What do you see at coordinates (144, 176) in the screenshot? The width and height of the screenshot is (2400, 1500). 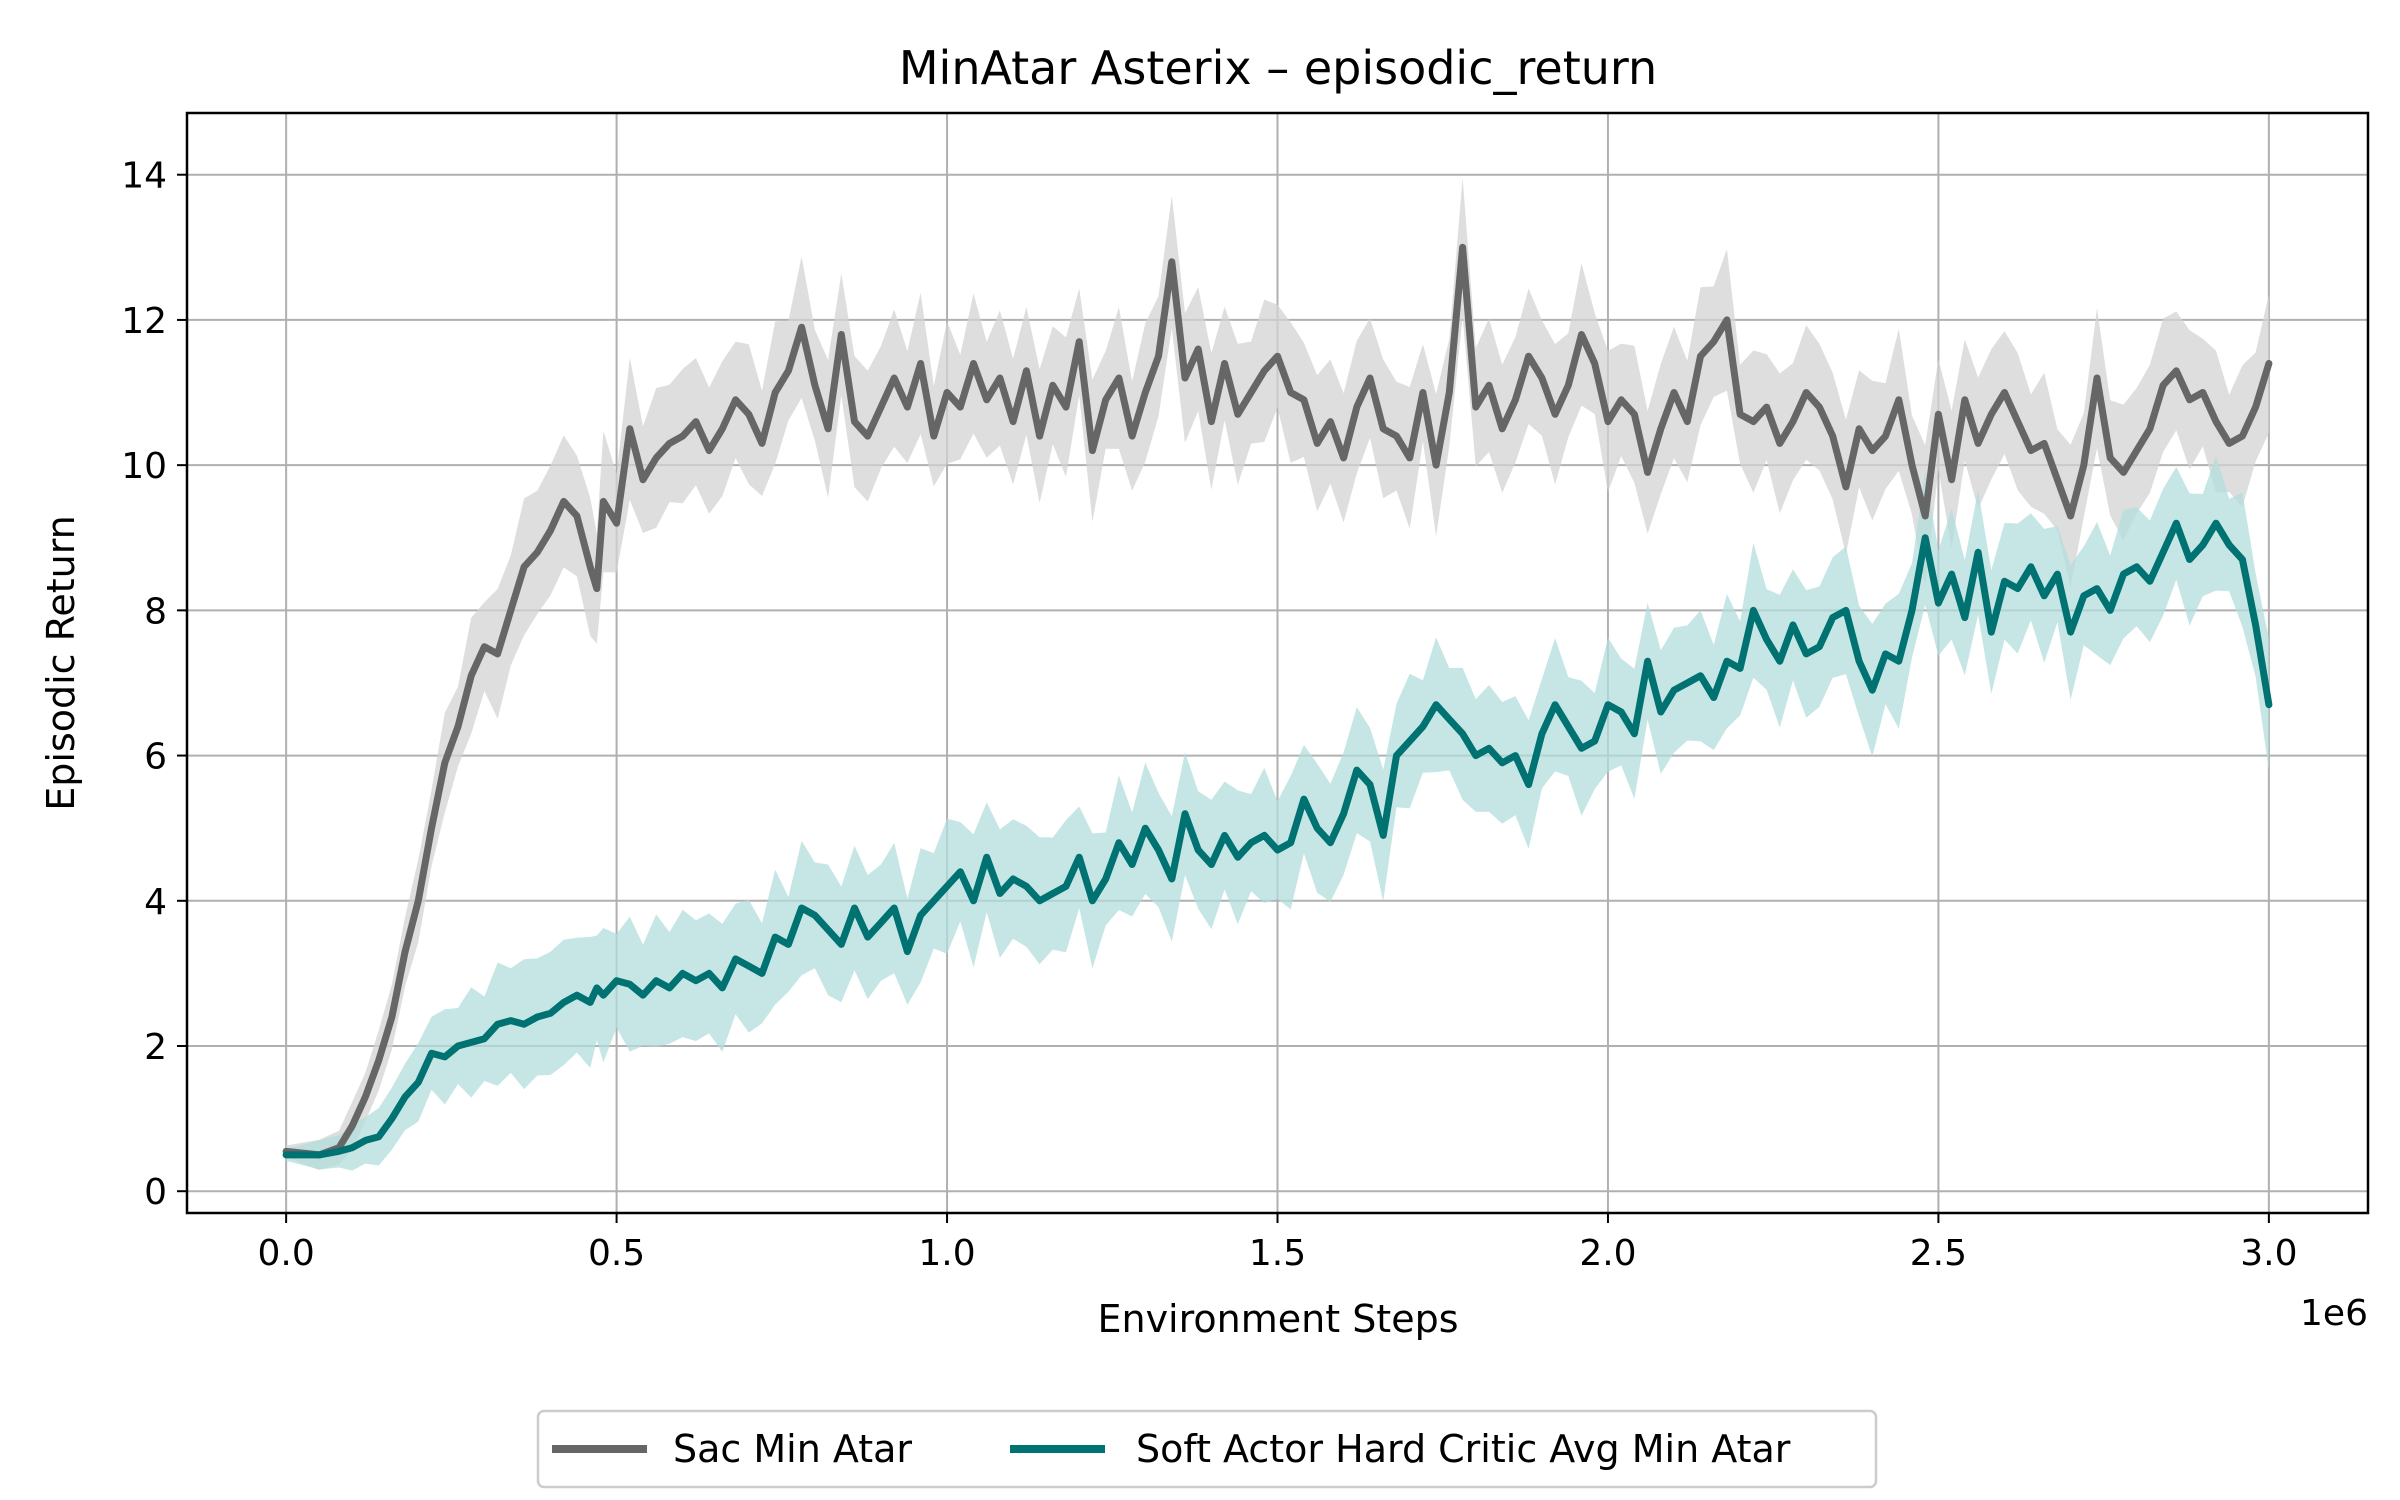 I see `y-tick-label: 14` at bounding box center [144, 176].